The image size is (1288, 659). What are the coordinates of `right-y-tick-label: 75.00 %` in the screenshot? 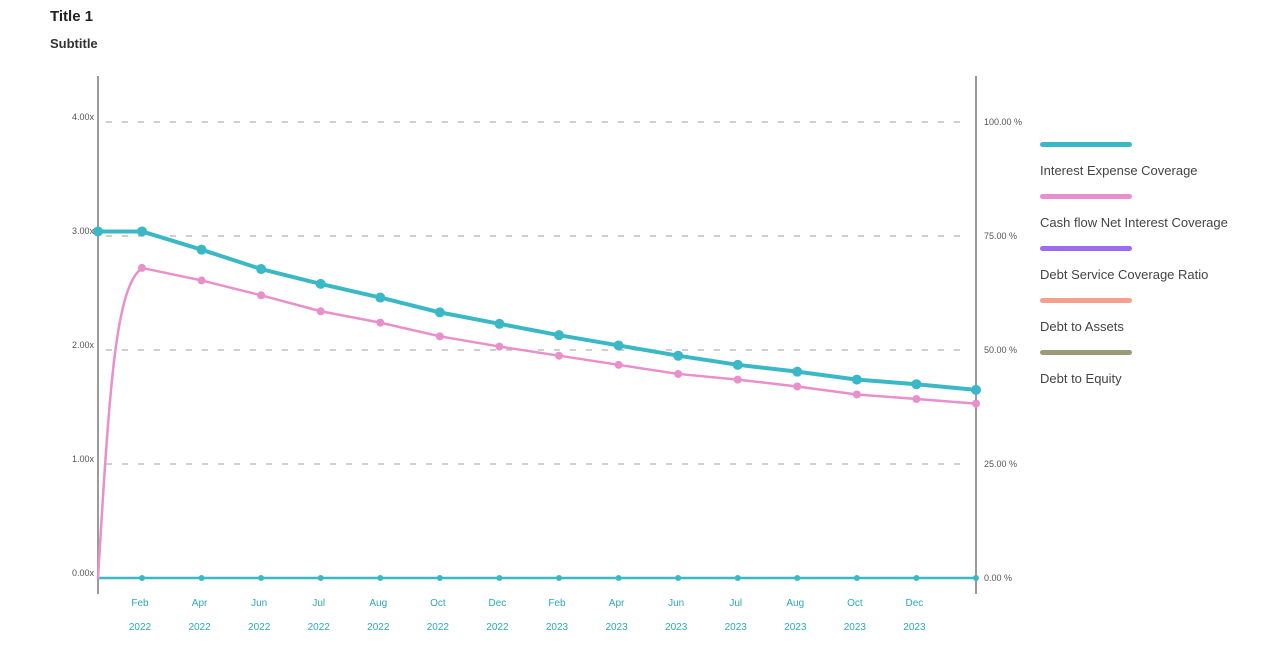 It's located at (1000, 236).